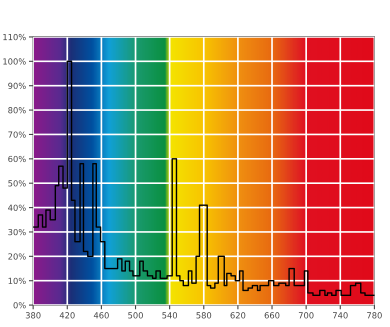 This screenshot has height=327, width=390. Describe the element at coordinates (101, 315) in the screenshot. I see `x-tick-label: 460` at that location.